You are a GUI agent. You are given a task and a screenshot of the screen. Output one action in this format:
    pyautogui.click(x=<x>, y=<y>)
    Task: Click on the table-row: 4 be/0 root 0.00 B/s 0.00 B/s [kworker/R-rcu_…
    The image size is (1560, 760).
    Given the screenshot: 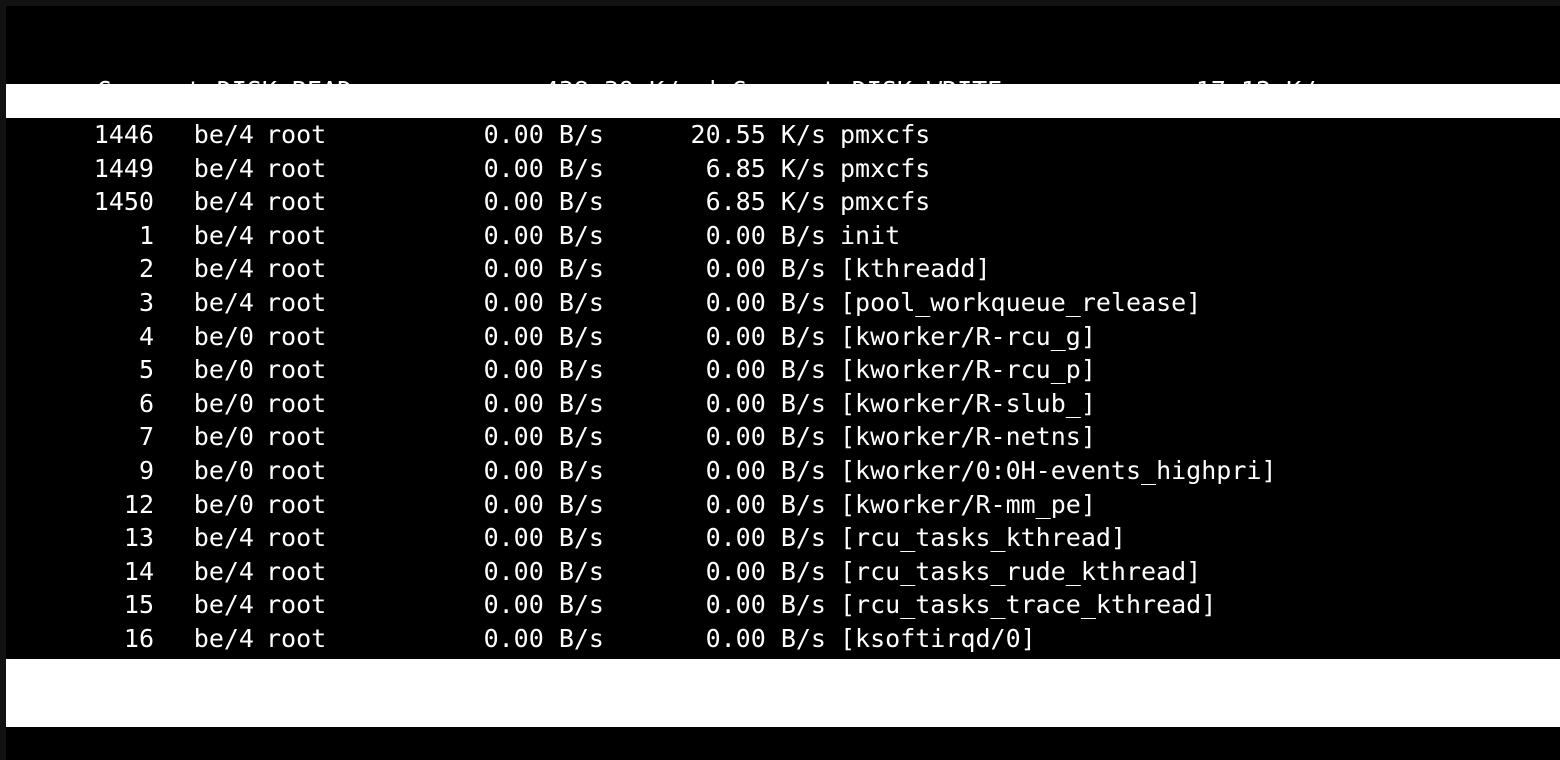 What is the action you would take?
    pyautogui.click(x=783, y=336)
    